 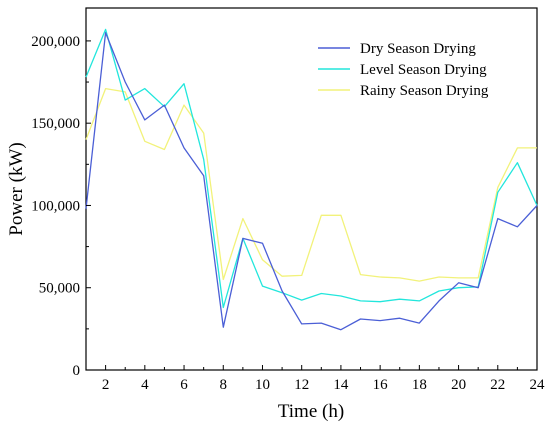 I want to click on x-tick-label: 24, so click(x=538, y=385).